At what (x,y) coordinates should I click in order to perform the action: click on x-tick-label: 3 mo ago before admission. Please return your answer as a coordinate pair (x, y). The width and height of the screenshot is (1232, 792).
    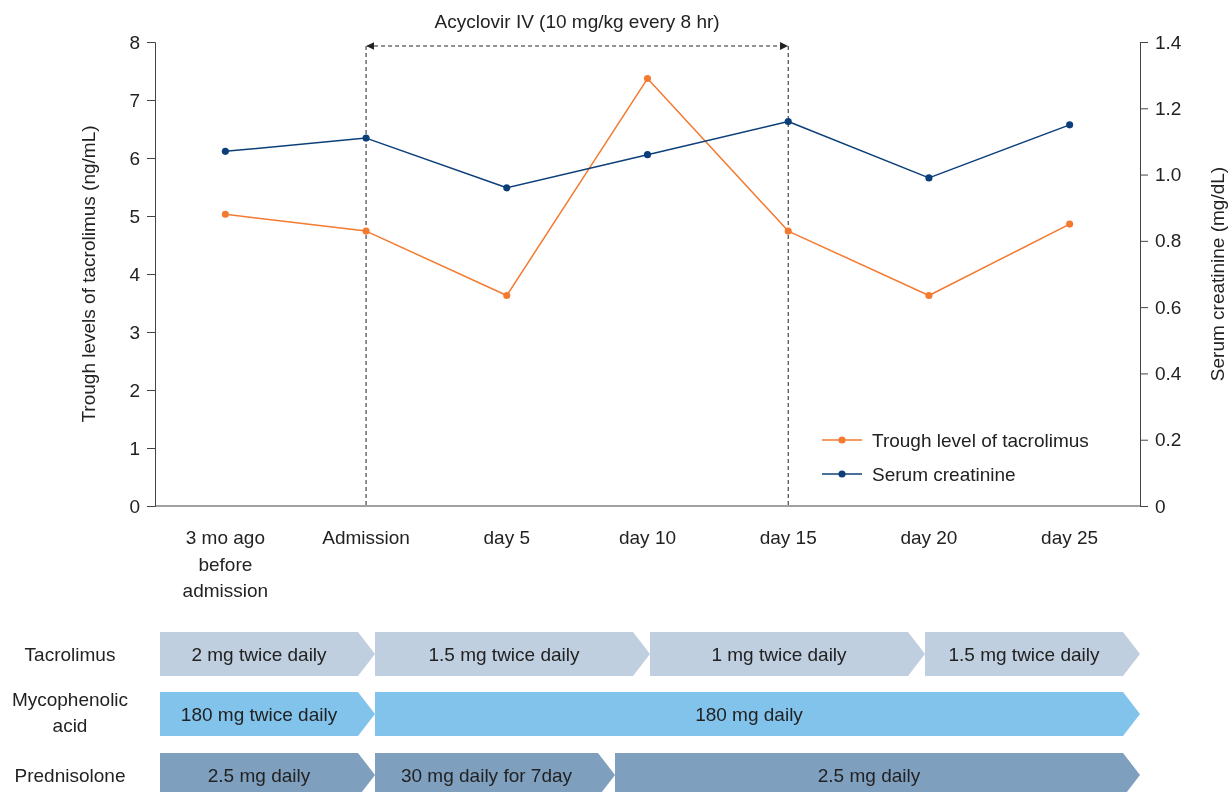
    Looking at the image, I should click on (225, 564).